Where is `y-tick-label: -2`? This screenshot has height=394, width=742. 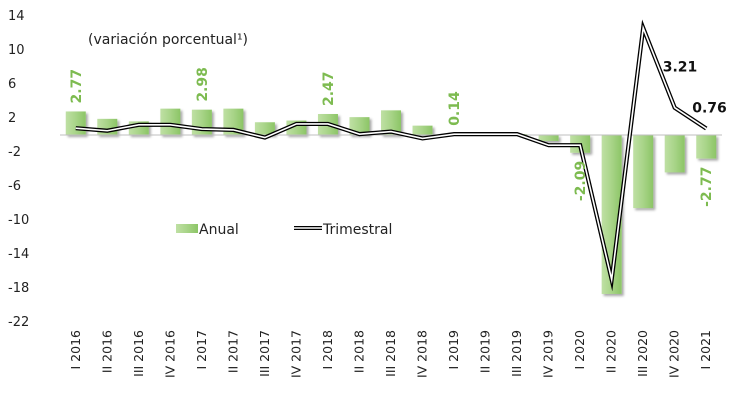 y-tick-label: -2 is located at coordinates (14, 152).